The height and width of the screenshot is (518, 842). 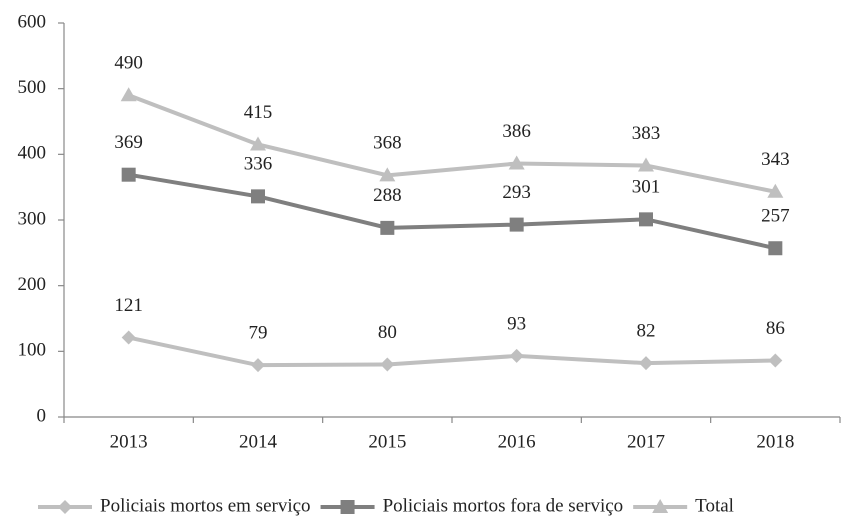 What do you see at coordinates (32, 284) in the screenshot?
I see `y-tick-label: 200` at bounding box center [32, 284].